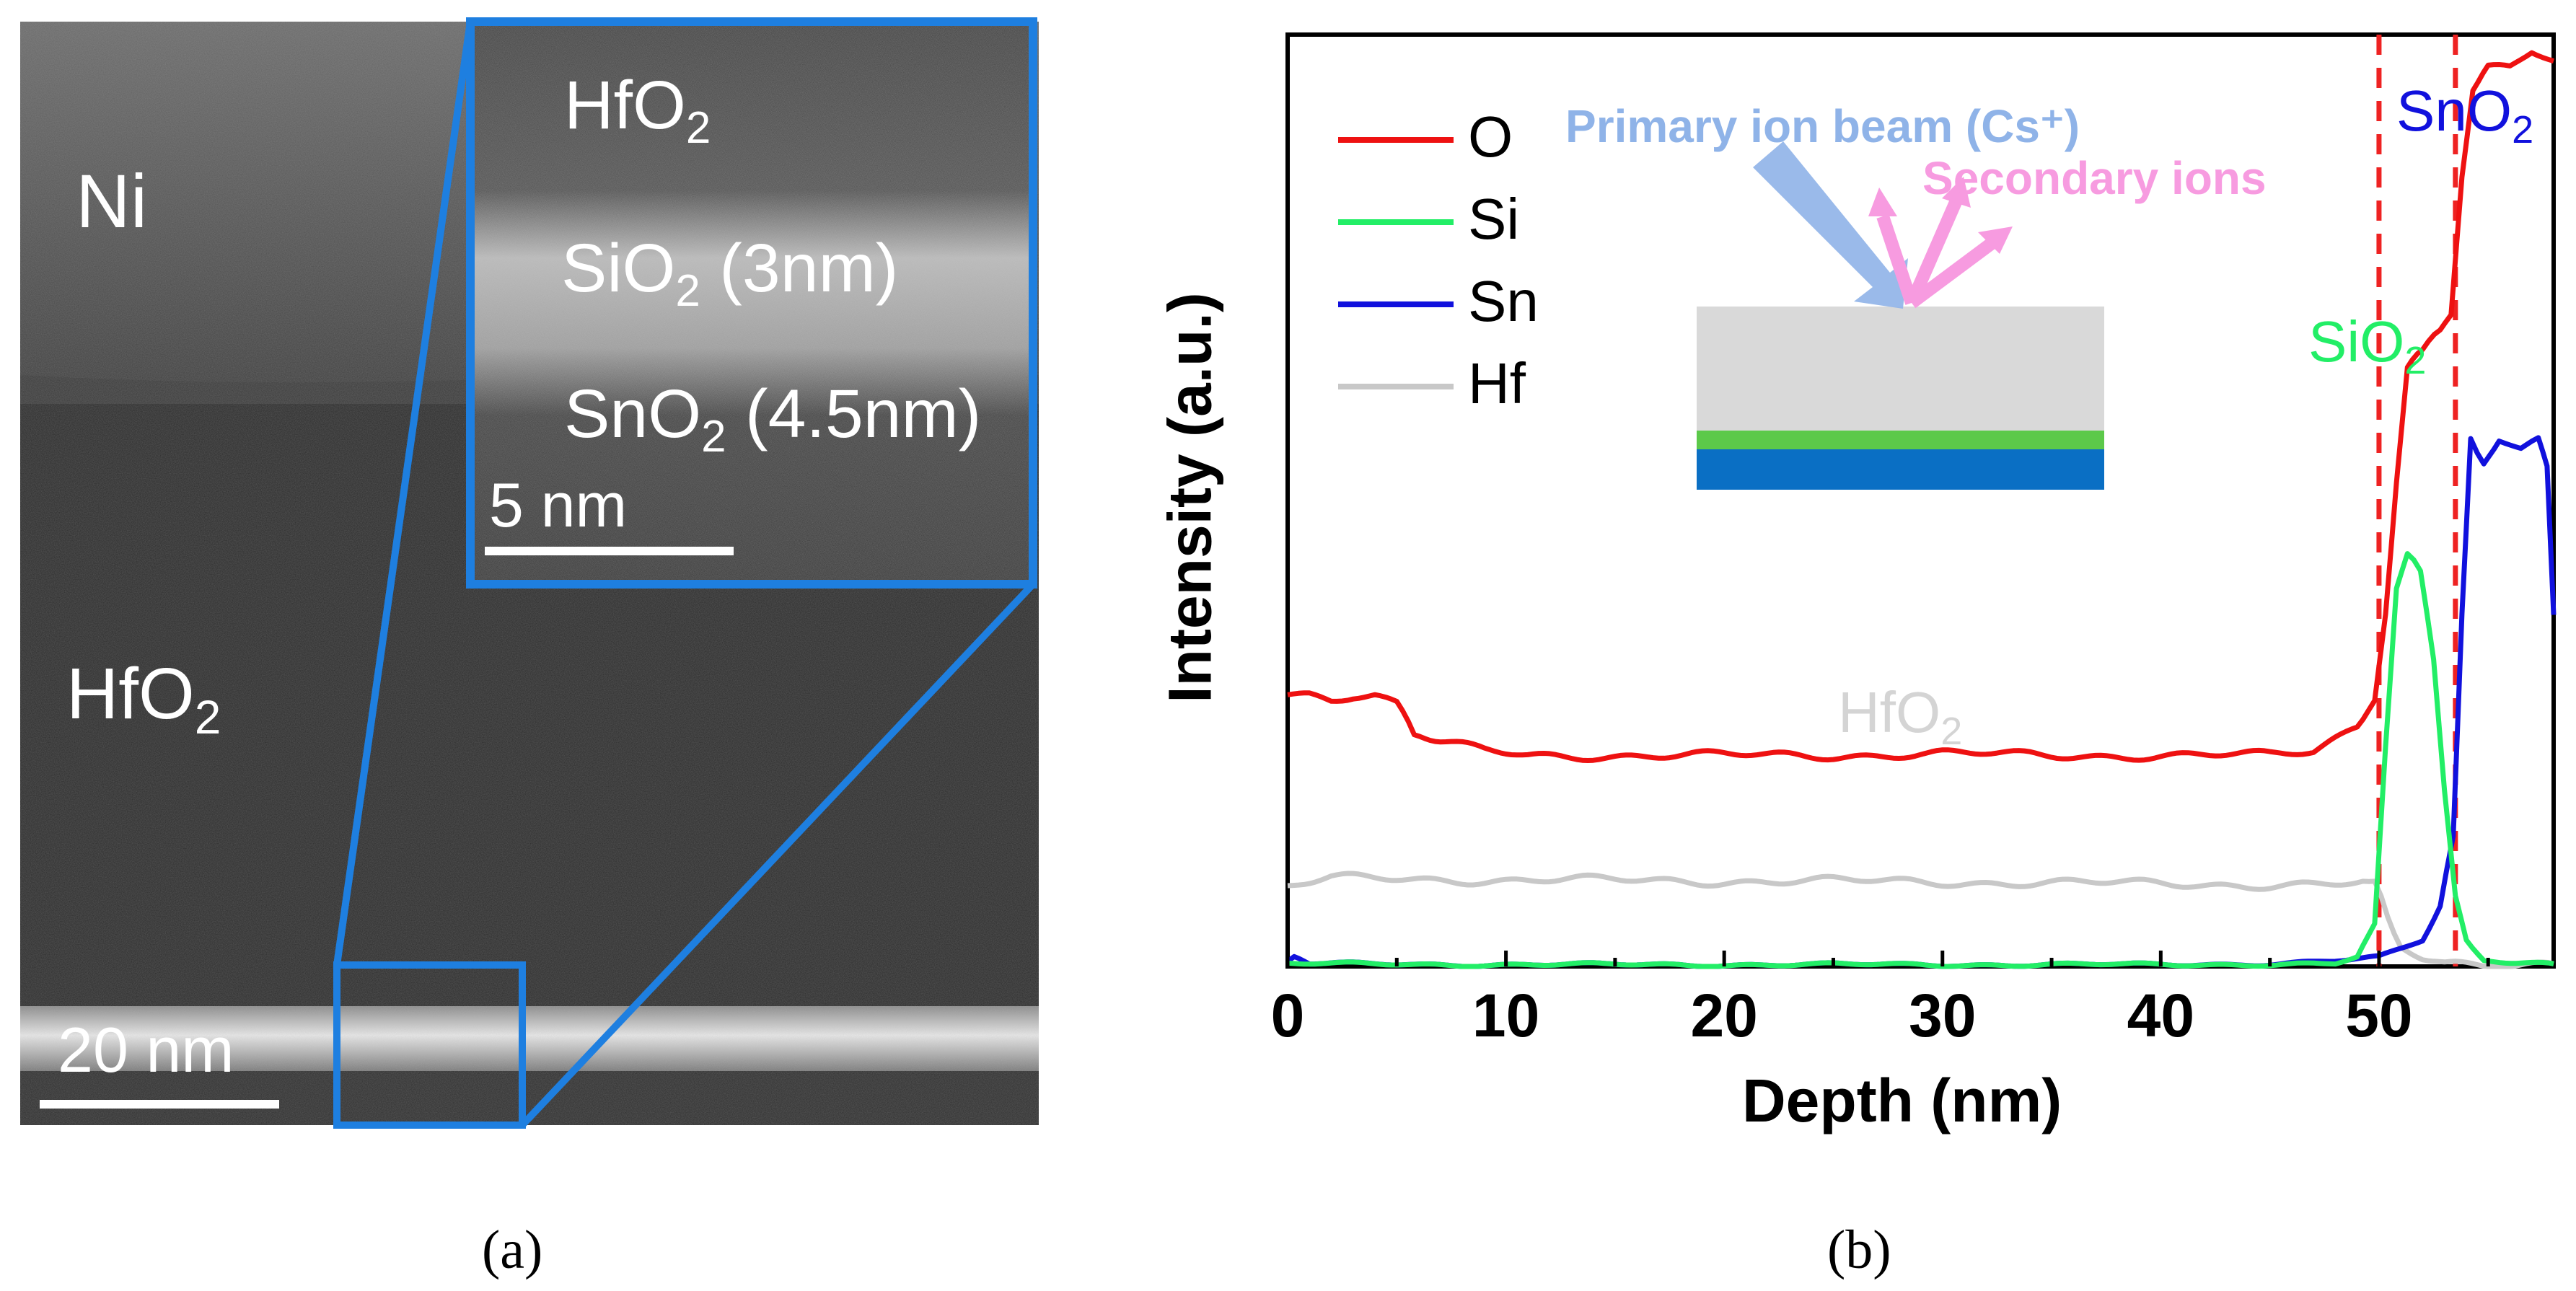 The image size is (2576, 1291). What do you see at coordinates (146, 1049) in the screenshot?
I see `scale-bar-main-label: 20 nm` at bounding box center [146, 1049].